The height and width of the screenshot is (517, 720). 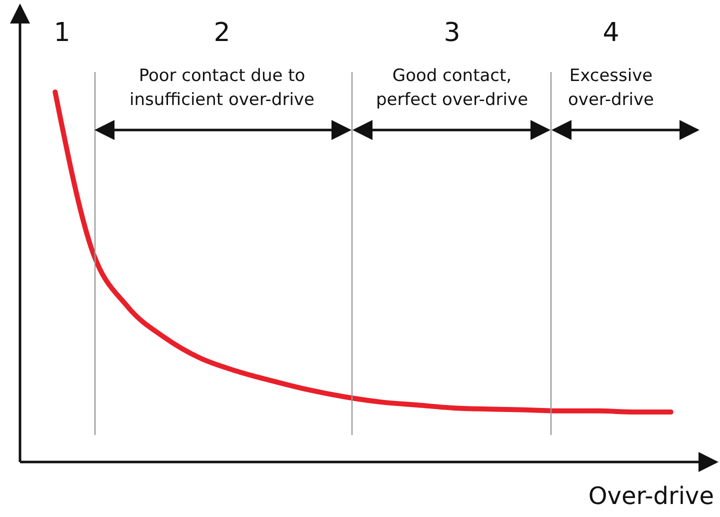 What do you see at coordinates (452, 88) in the screenshot?
I see `annotation: Good contact, perfect over-drive` at bounding box center [452, 88].